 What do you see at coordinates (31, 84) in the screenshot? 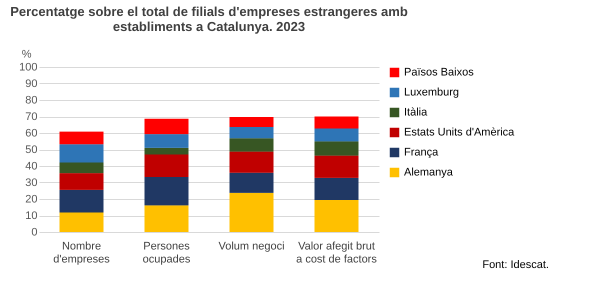
I see `y-tick-label: 90` at bounding box center [31, 84].